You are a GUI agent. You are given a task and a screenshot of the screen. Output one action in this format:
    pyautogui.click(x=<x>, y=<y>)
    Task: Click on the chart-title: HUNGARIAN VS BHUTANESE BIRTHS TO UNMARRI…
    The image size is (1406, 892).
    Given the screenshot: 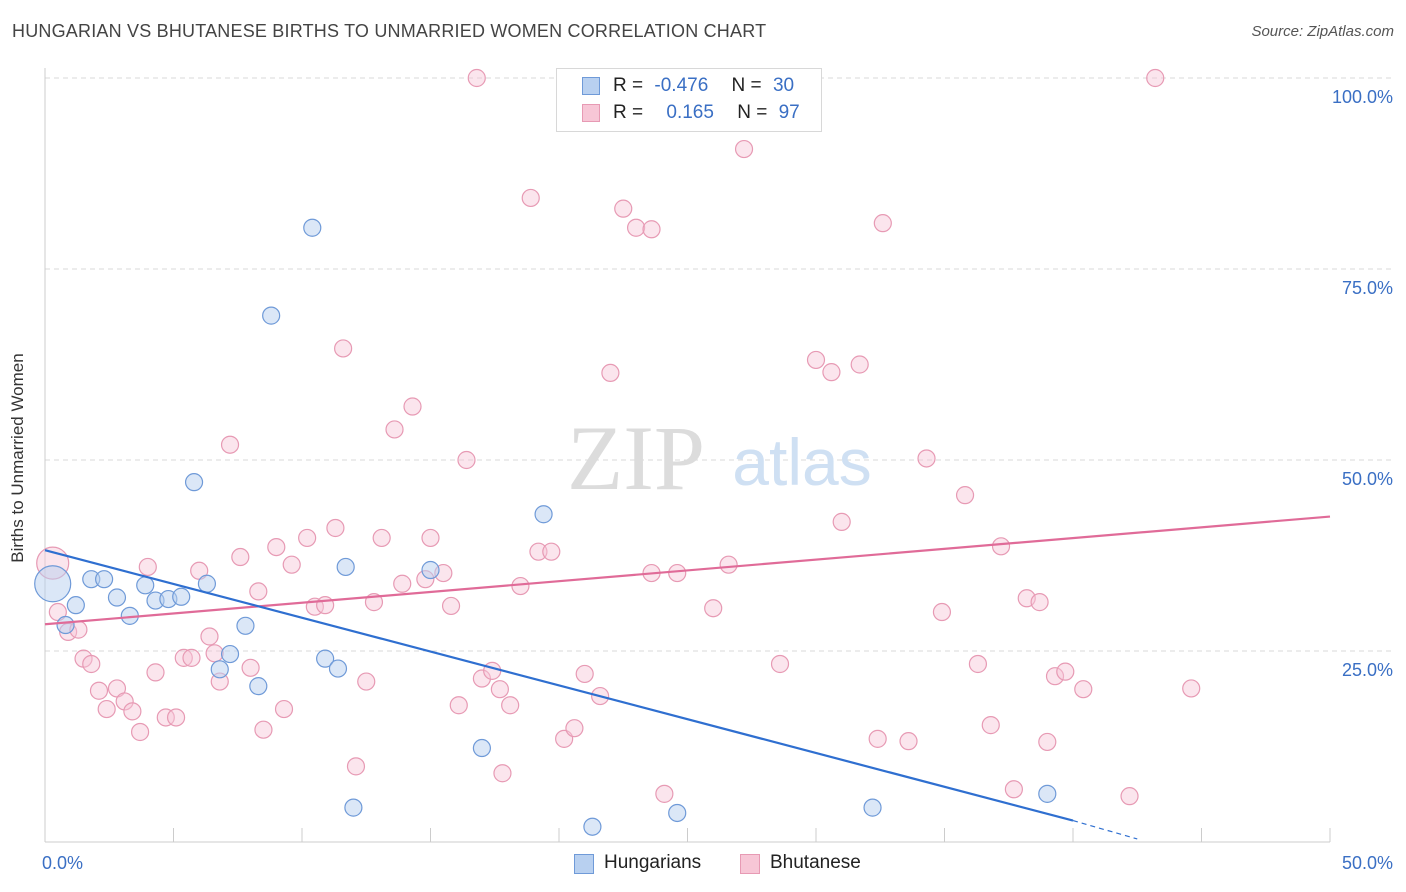 What is the action you would take?
    pyautogui.click(x=389, y=31)
    